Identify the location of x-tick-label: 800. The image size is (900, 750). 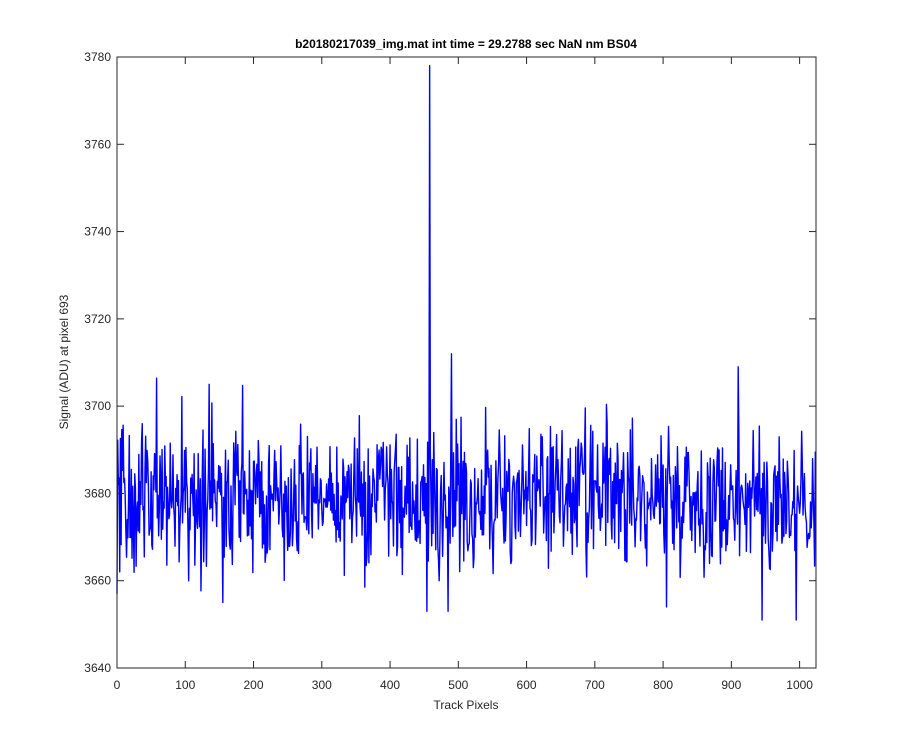
(663, 685).